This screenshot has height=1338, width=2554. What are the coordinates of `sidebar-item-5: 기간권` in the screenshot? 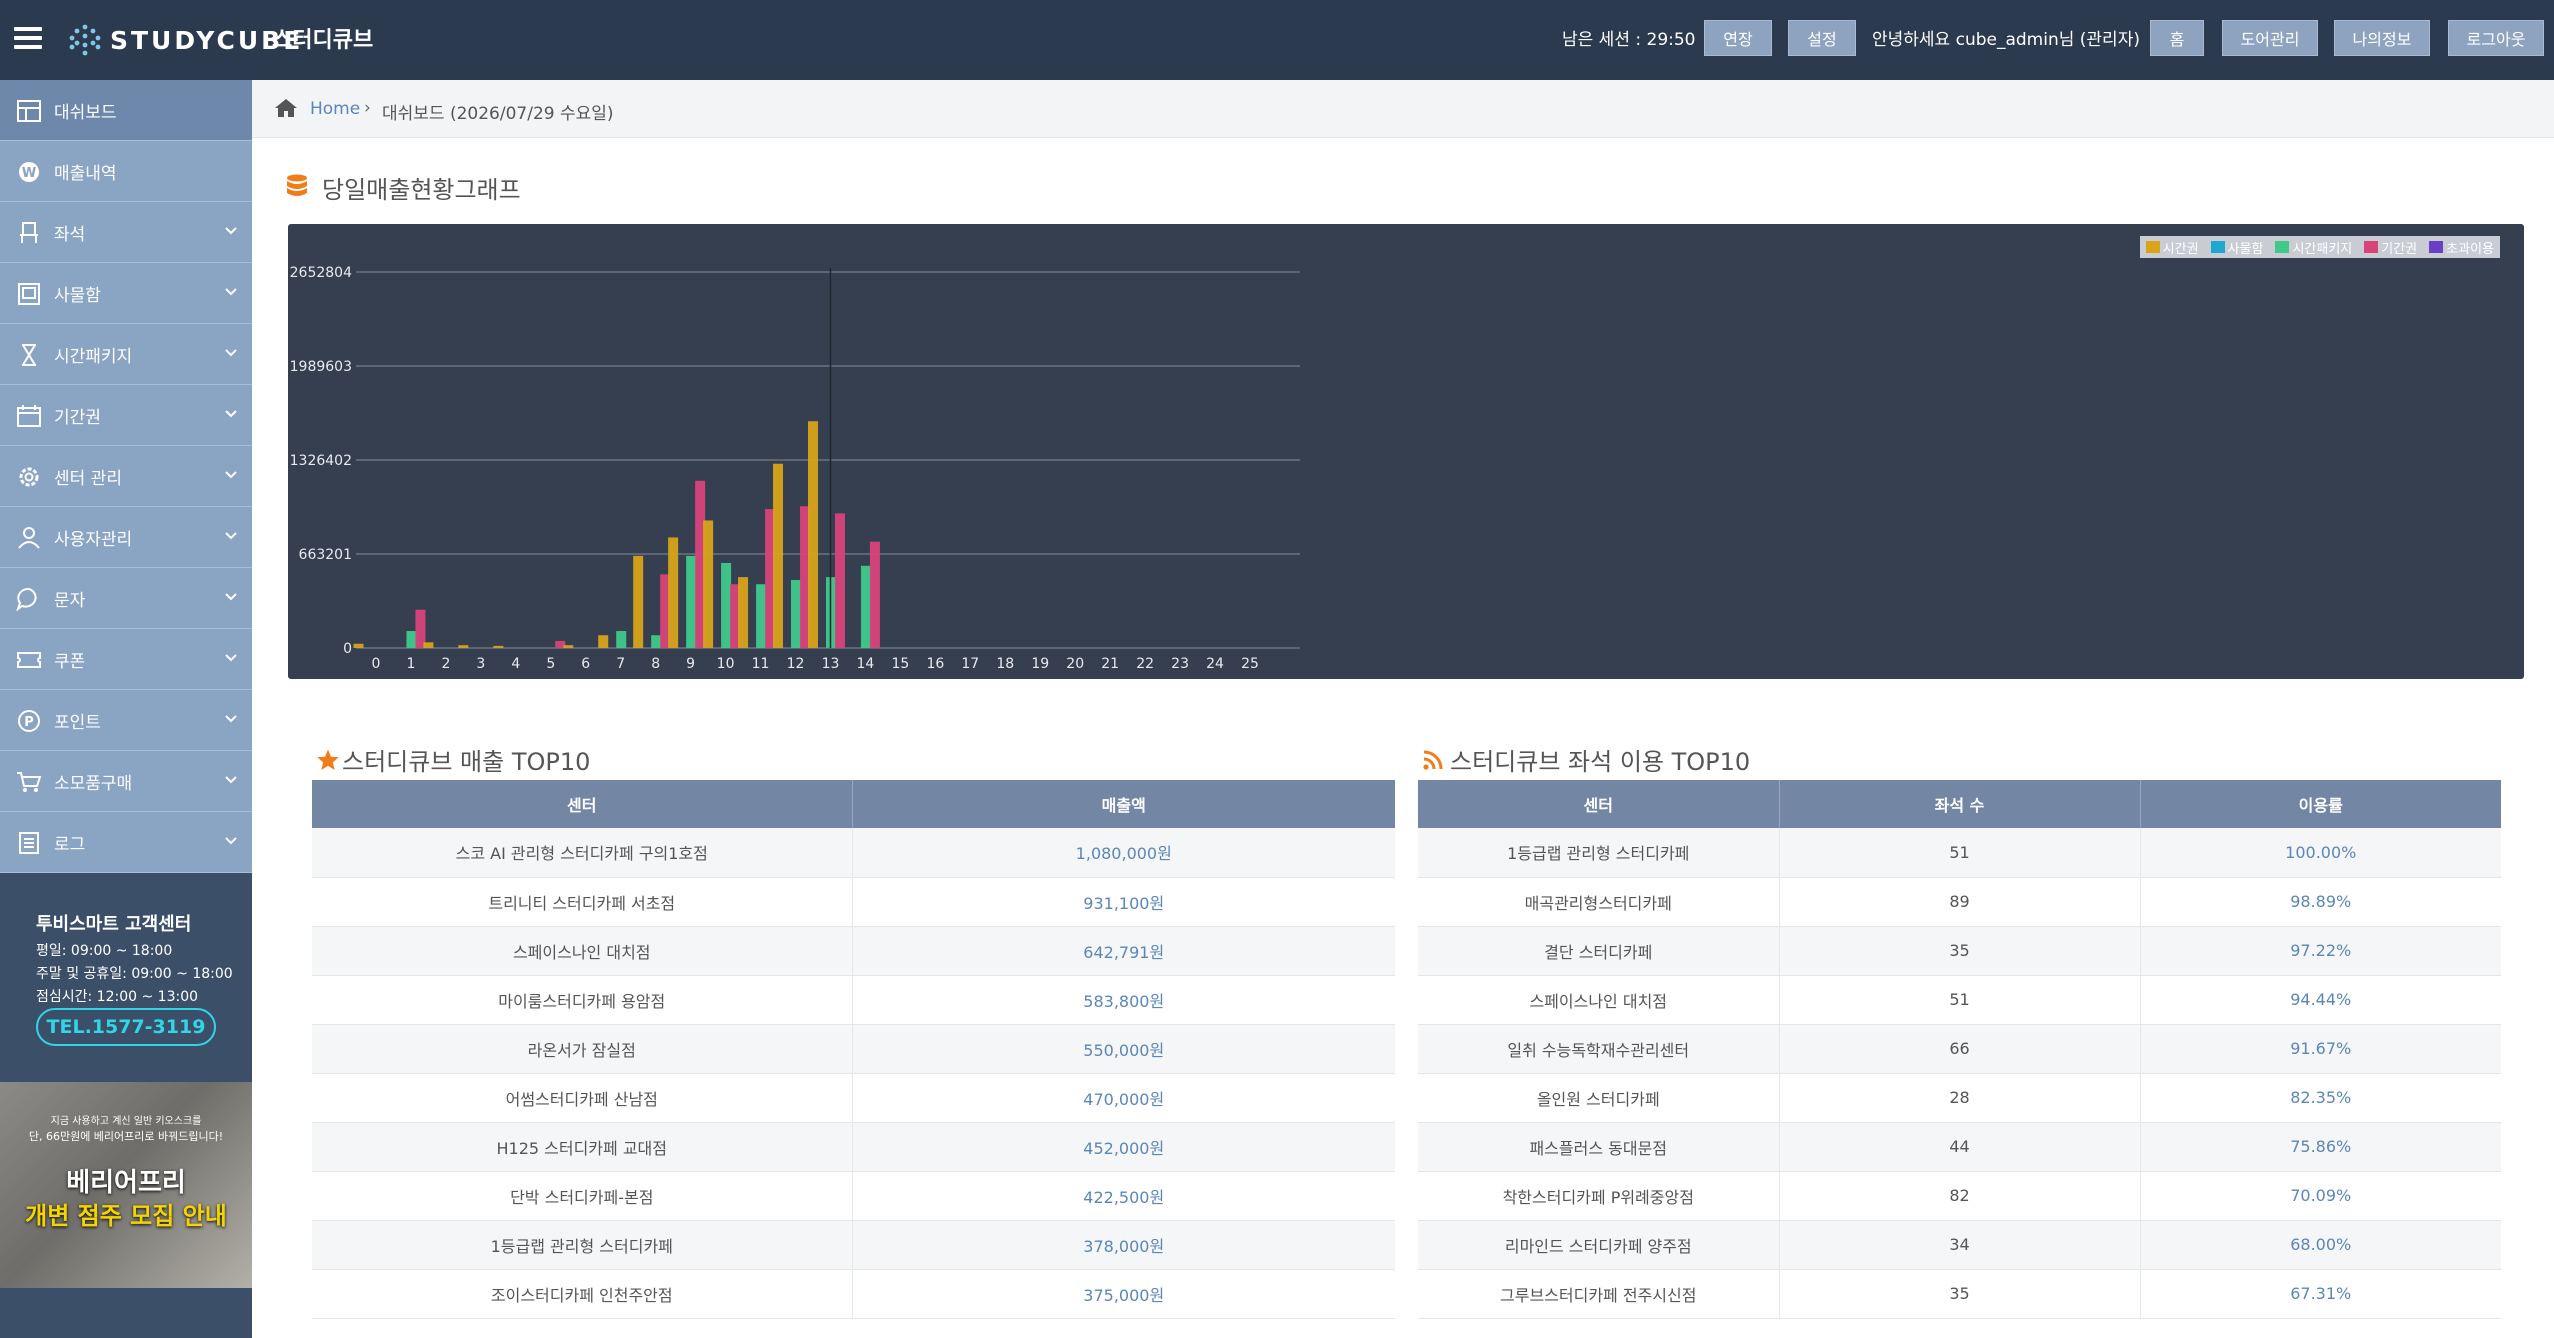 It's located at (126, 415).